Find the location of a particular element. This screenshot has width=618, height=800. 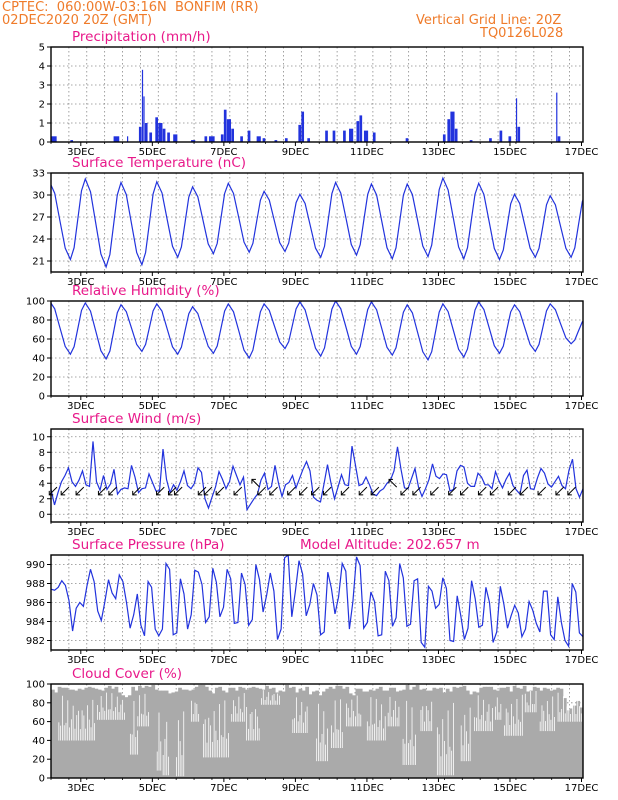

header-location: CPTEC: 060:00W-03:16N BONFIM (RR) is located at coordinates (130, 7).